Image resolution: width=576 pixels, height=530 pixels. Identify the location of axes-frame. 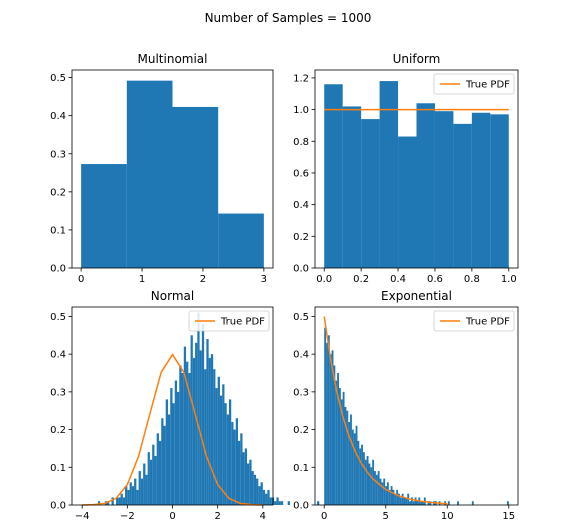
(172, 169).